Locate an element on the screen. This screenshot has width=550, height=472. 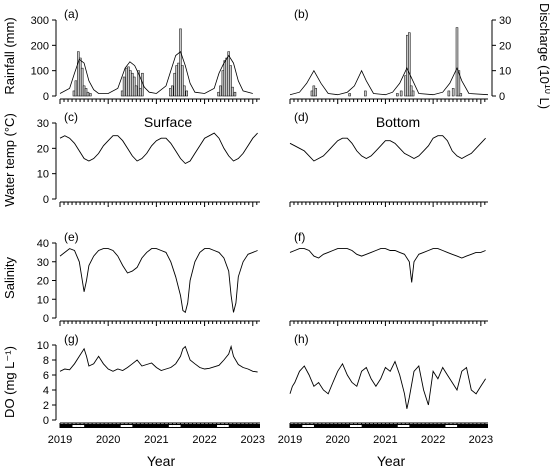
panel-label: (b) is located at coordinates (301, 14).